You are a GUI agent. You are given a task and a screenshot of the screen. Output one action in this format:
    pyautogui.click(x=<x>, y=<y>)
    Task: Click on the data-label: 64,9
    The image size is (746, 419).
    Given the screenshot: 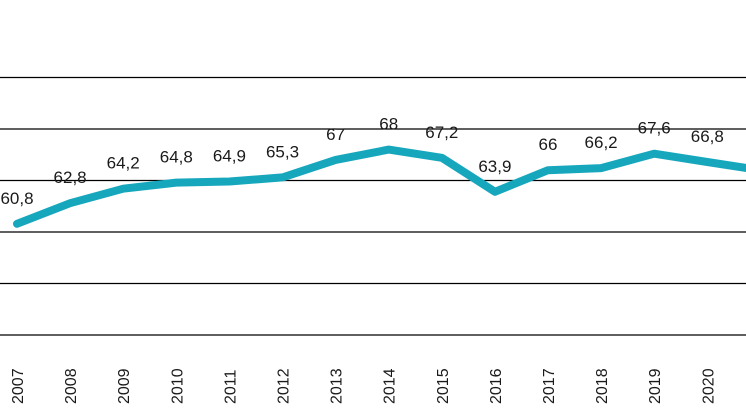 What is the action you would take?
    pyautogui.click(x=229, y=156)
    